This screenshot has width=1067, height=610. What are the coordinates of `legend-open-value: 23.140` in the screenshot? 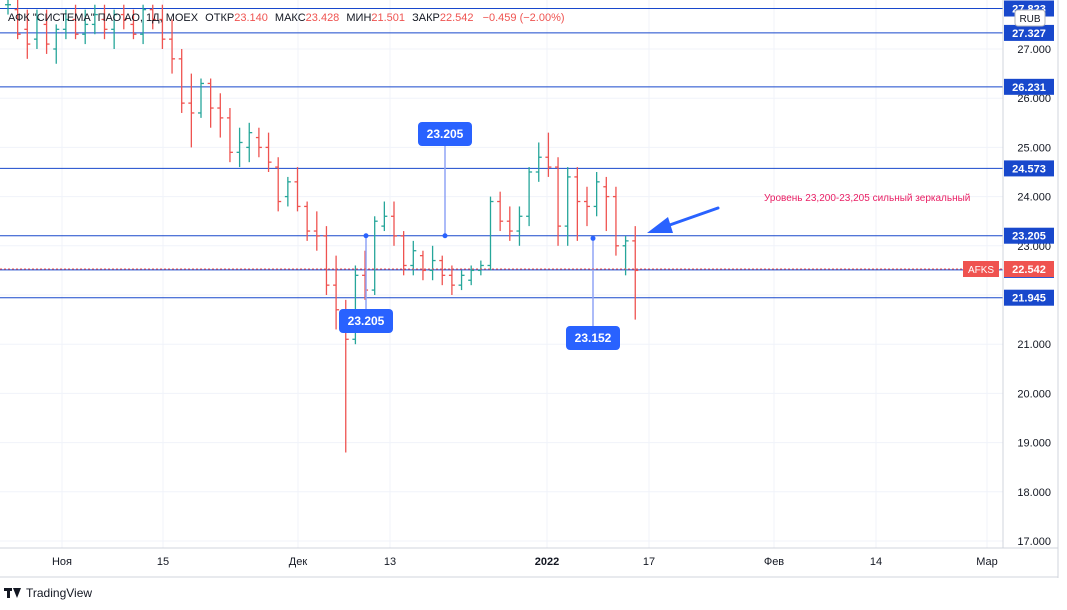 It's located at (251, 18).